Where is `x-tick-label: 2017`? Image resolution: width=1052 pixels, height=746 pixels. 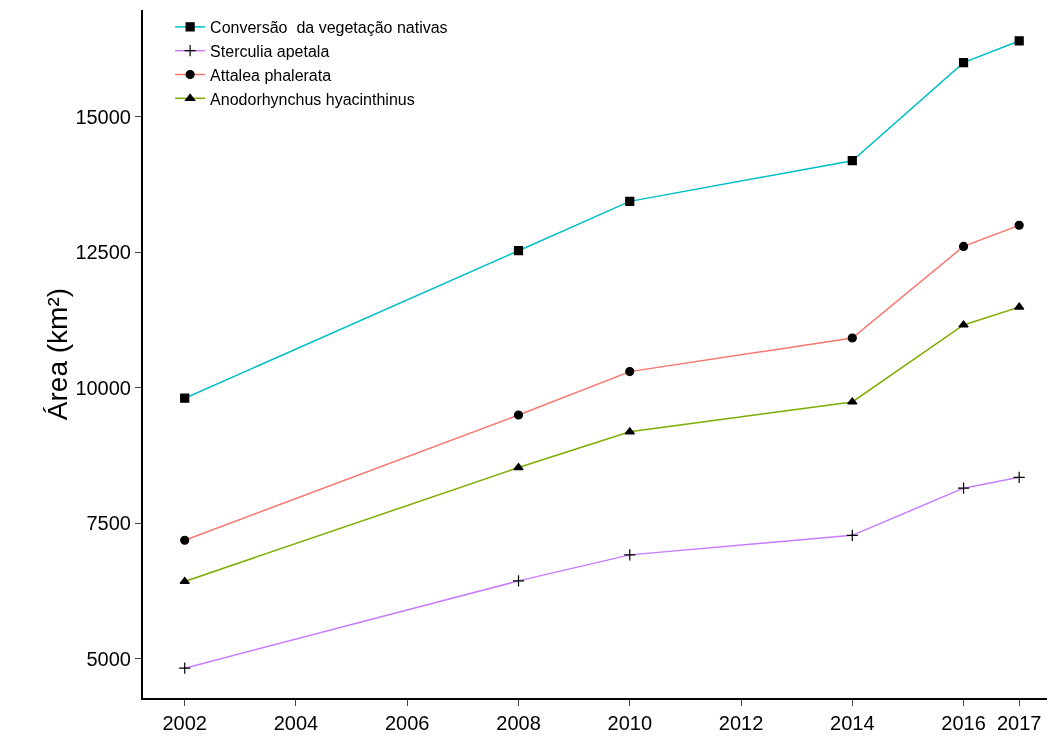
x-tick-label: 2017 is located at coordinates (1019, 723).